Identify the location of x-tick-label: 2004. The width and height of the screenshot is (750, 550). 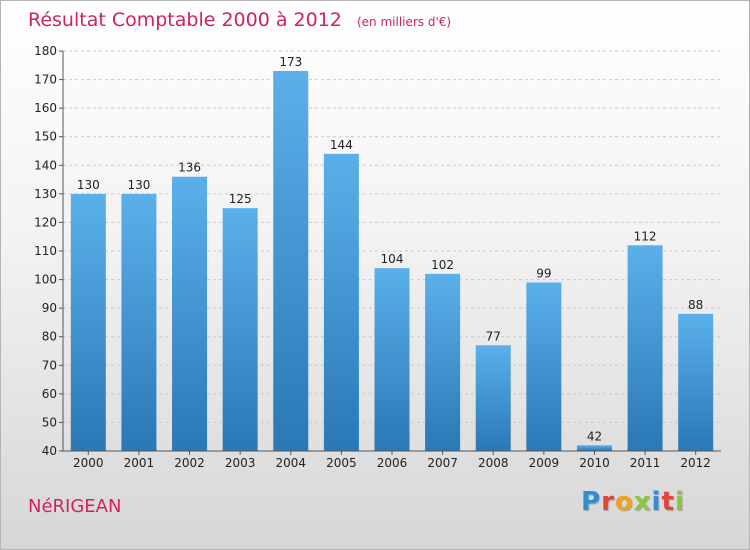
(290, 463).